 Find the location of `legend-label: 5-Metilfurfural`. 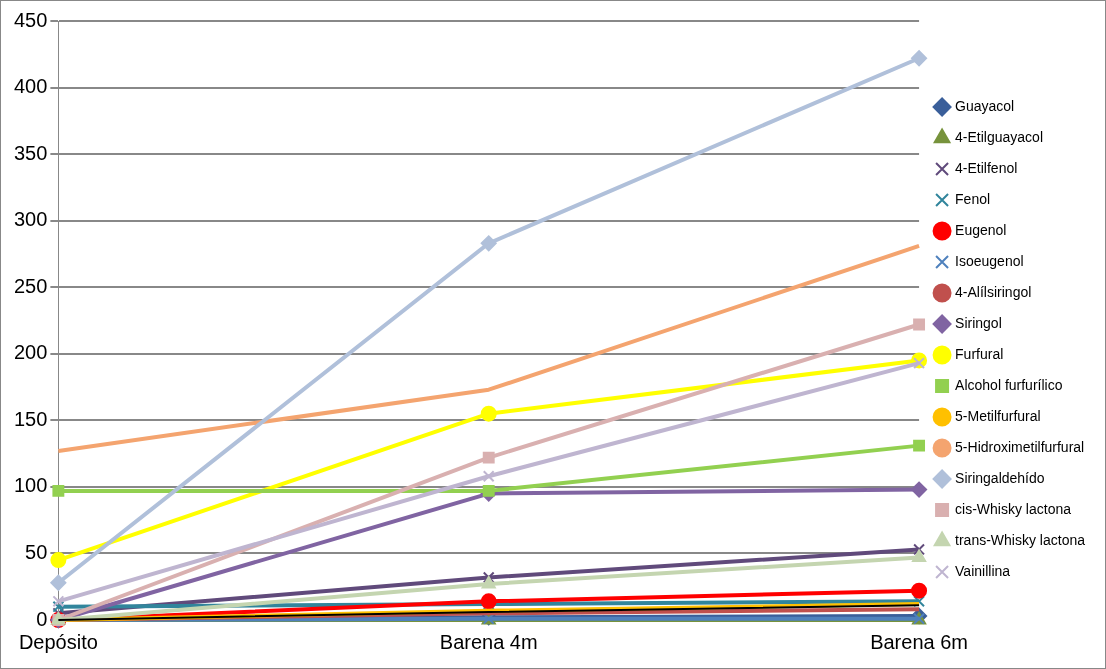

legend-label: 5-Metilfurfural is located at coordinates (998, 415).